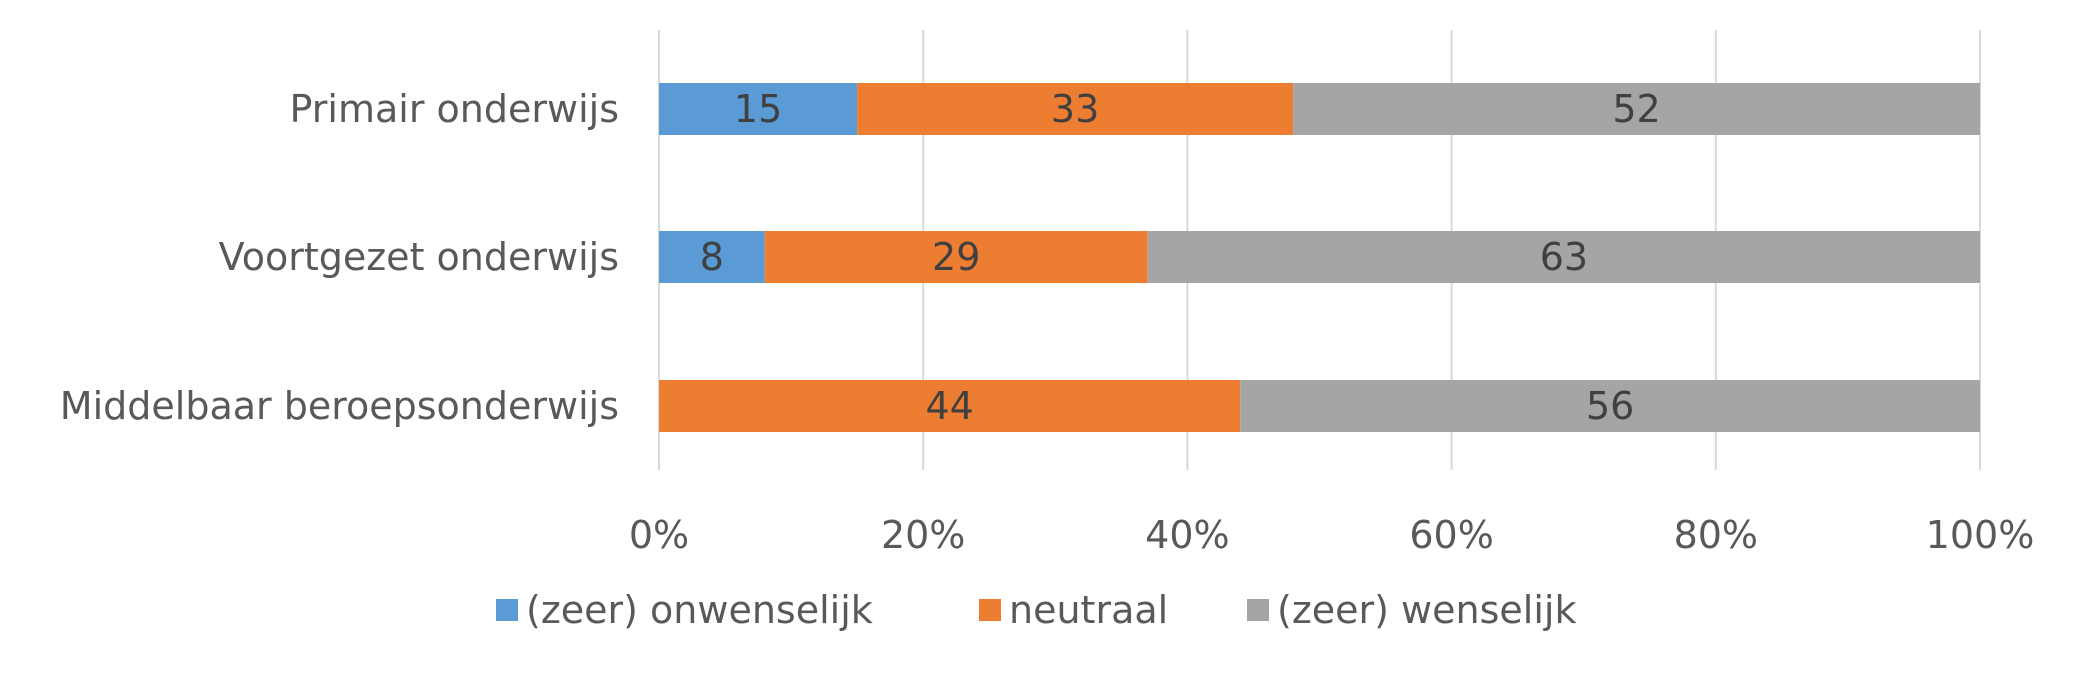 Image resolution: width=2079 pixels, height=687 pixels. Describe the element at coordinates (1187, 535) in the screenshot. I see `x-tick-label: 40%` at that location.